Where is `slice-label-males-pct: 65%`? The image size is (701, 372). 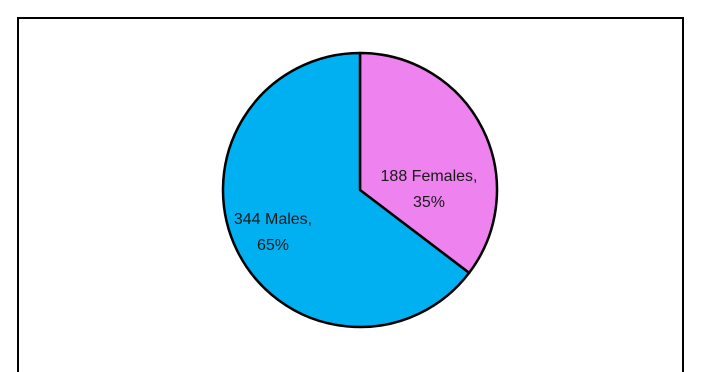
slice-label-males-pct: 65% is located at coordinates (273, 245).